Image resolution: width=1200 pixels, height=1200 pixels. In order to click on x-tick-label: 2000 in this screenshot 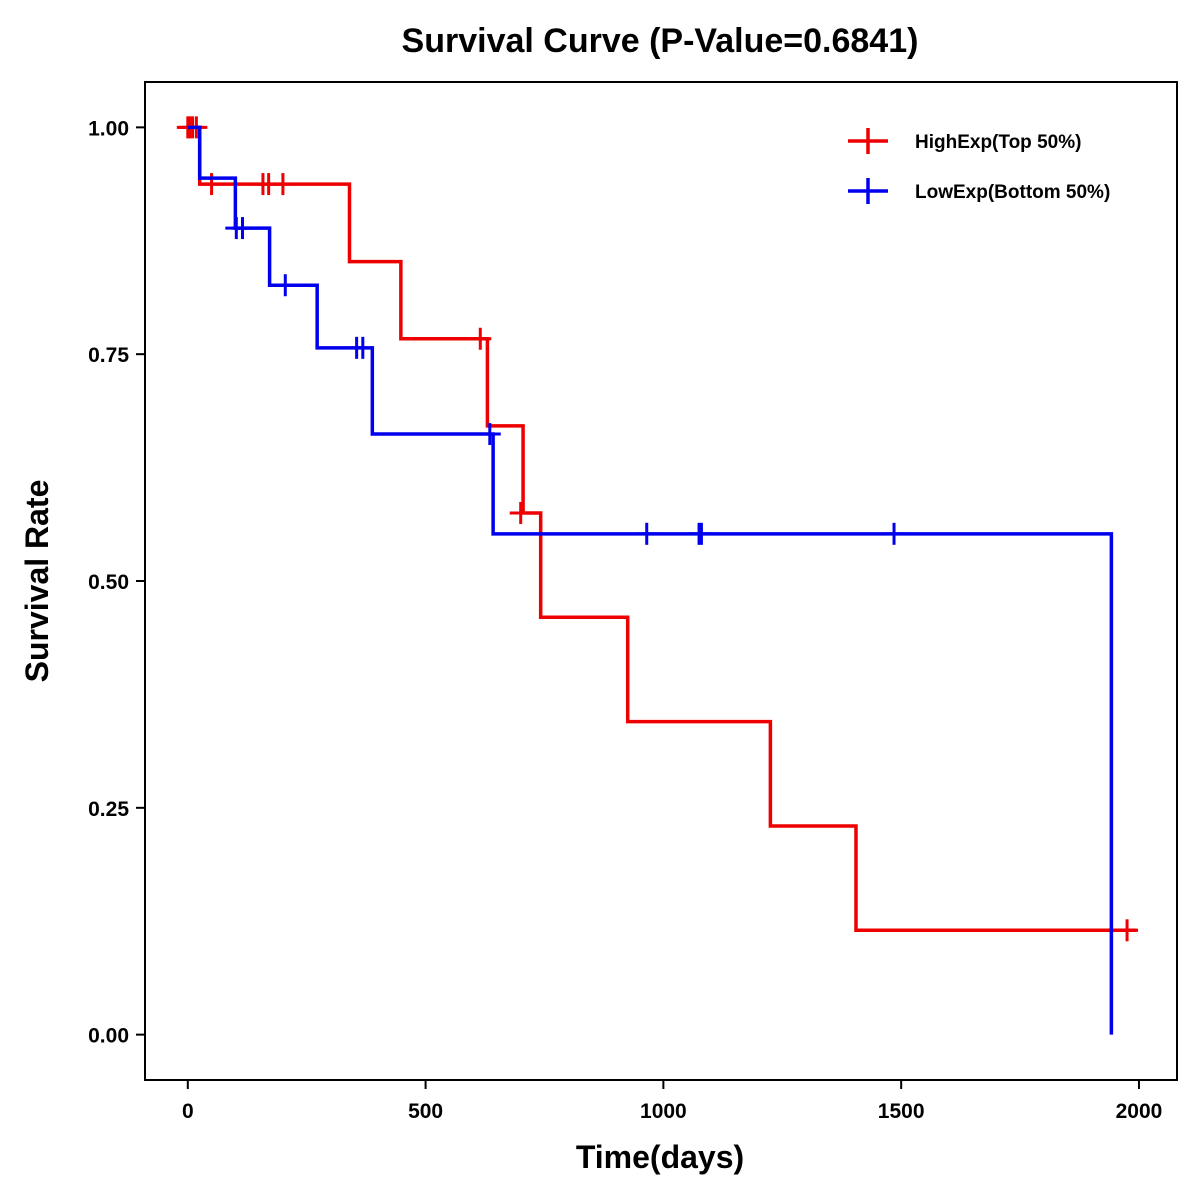, I will do `click(1139, 1111)`.